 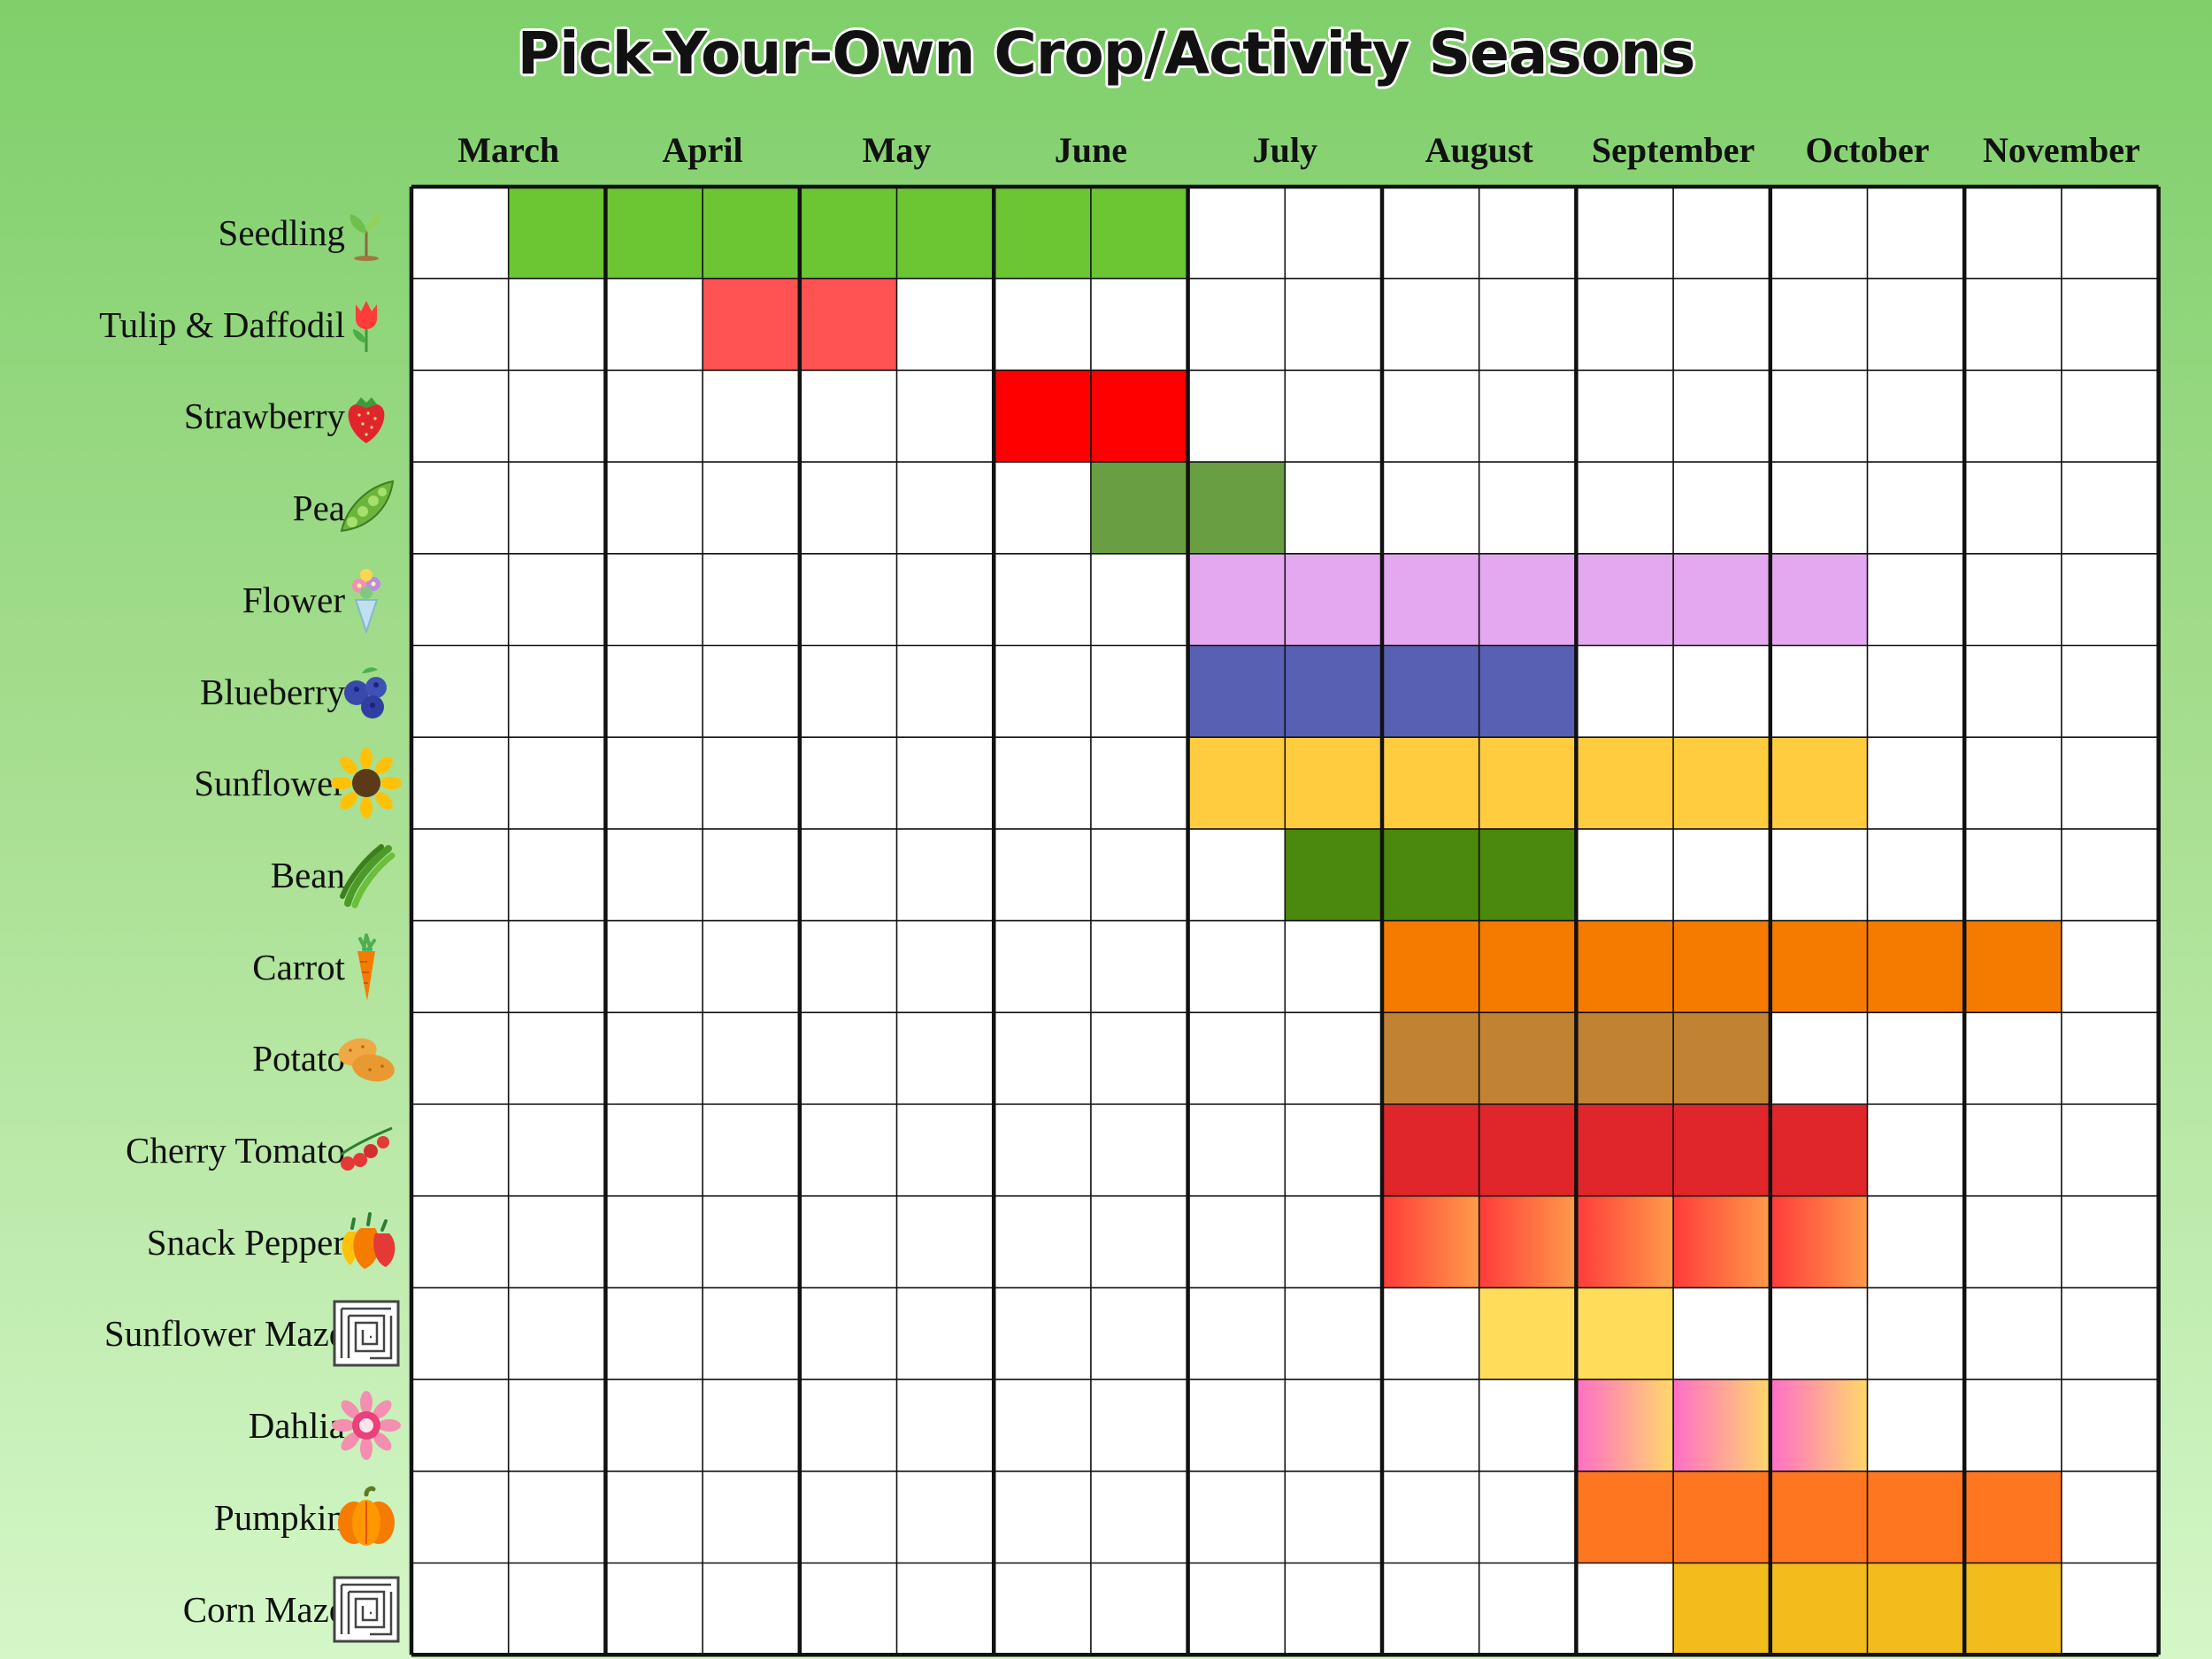 What do you see at coordinates (1107, 54) in the screenshot?
I see `chart-title: Pick-Your-Own Crop/Activity Seasons` at bounding box center [1107, 54].